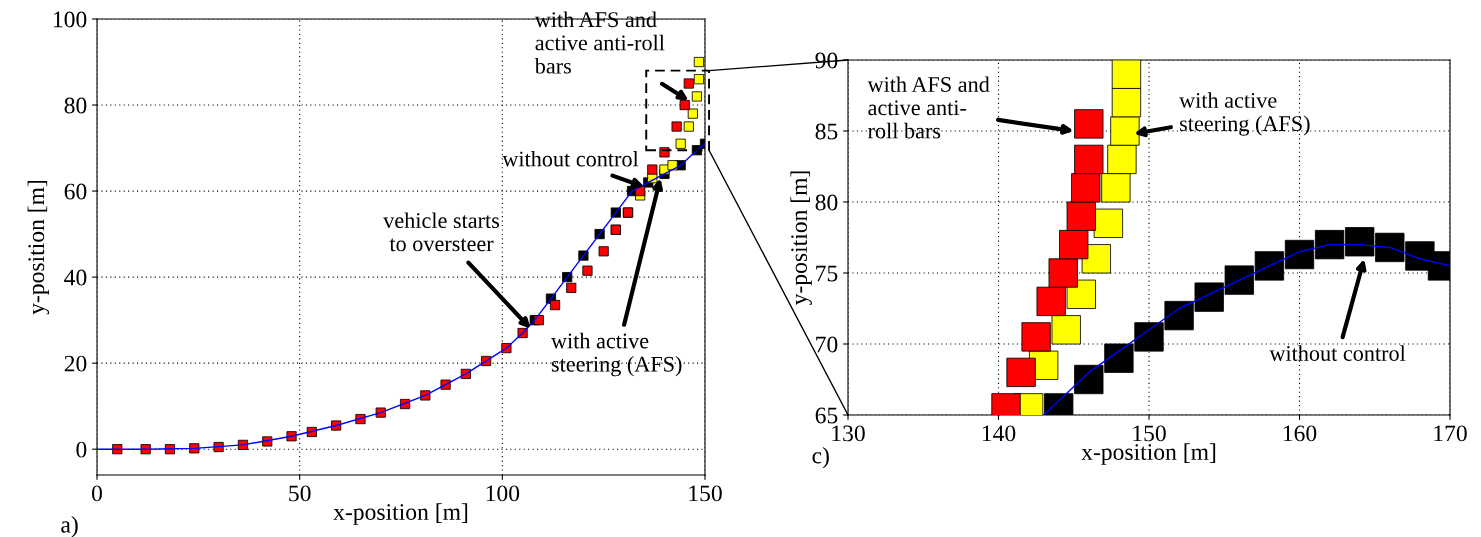 Image resolution: width=1481 pixels, height=537 pixels. What do you see at coordinates (300, 493) in the screenshot?
I see `x-tick-label: 50` at bounding box center [300, 493].